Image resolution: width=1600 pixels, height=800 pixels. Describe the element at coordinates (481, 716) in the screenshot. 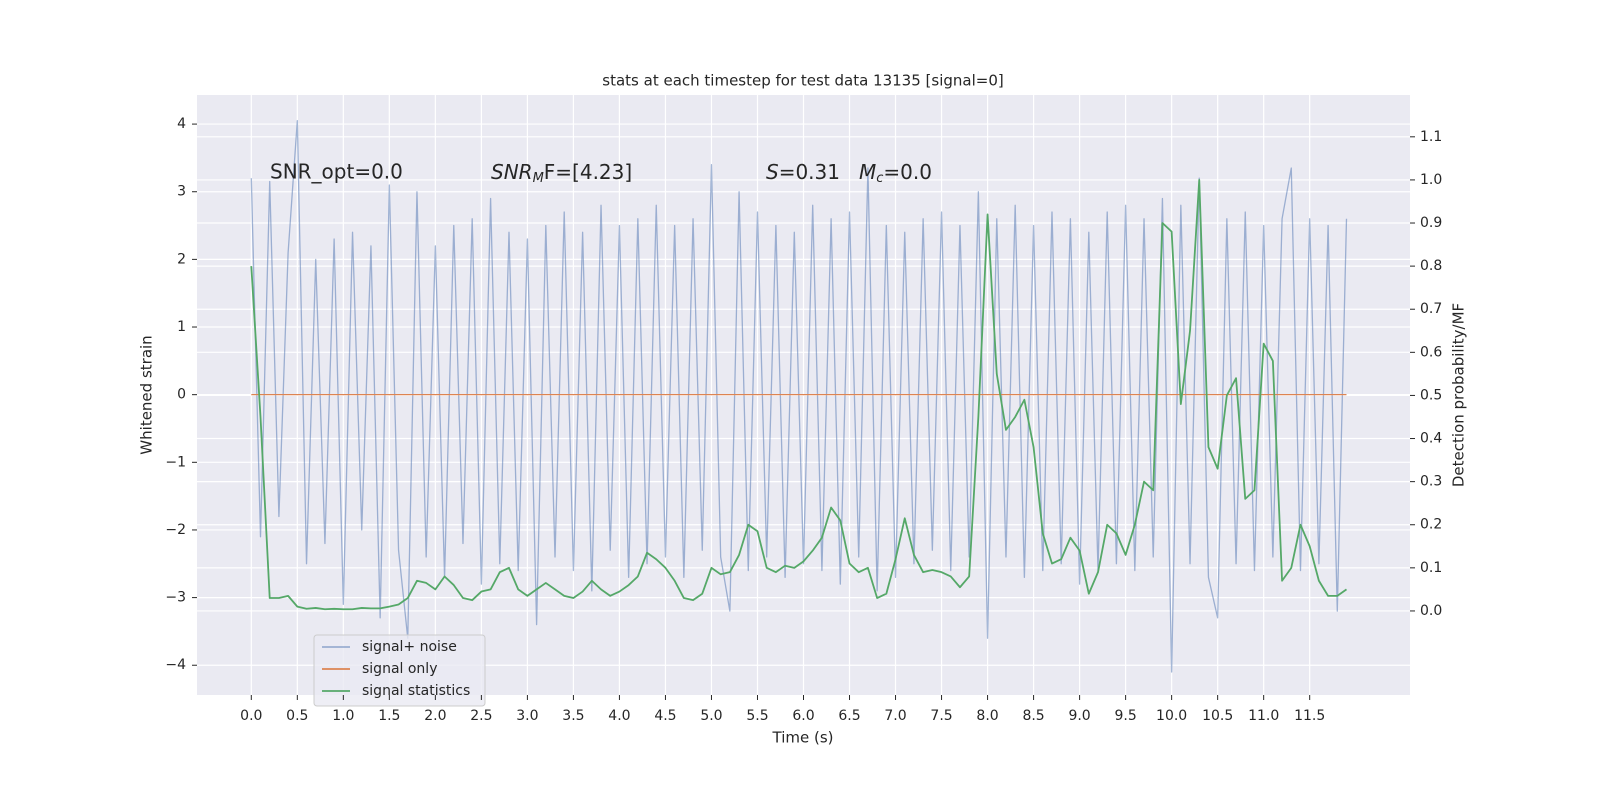

I see `x-tick-label: 2.5` at that location.